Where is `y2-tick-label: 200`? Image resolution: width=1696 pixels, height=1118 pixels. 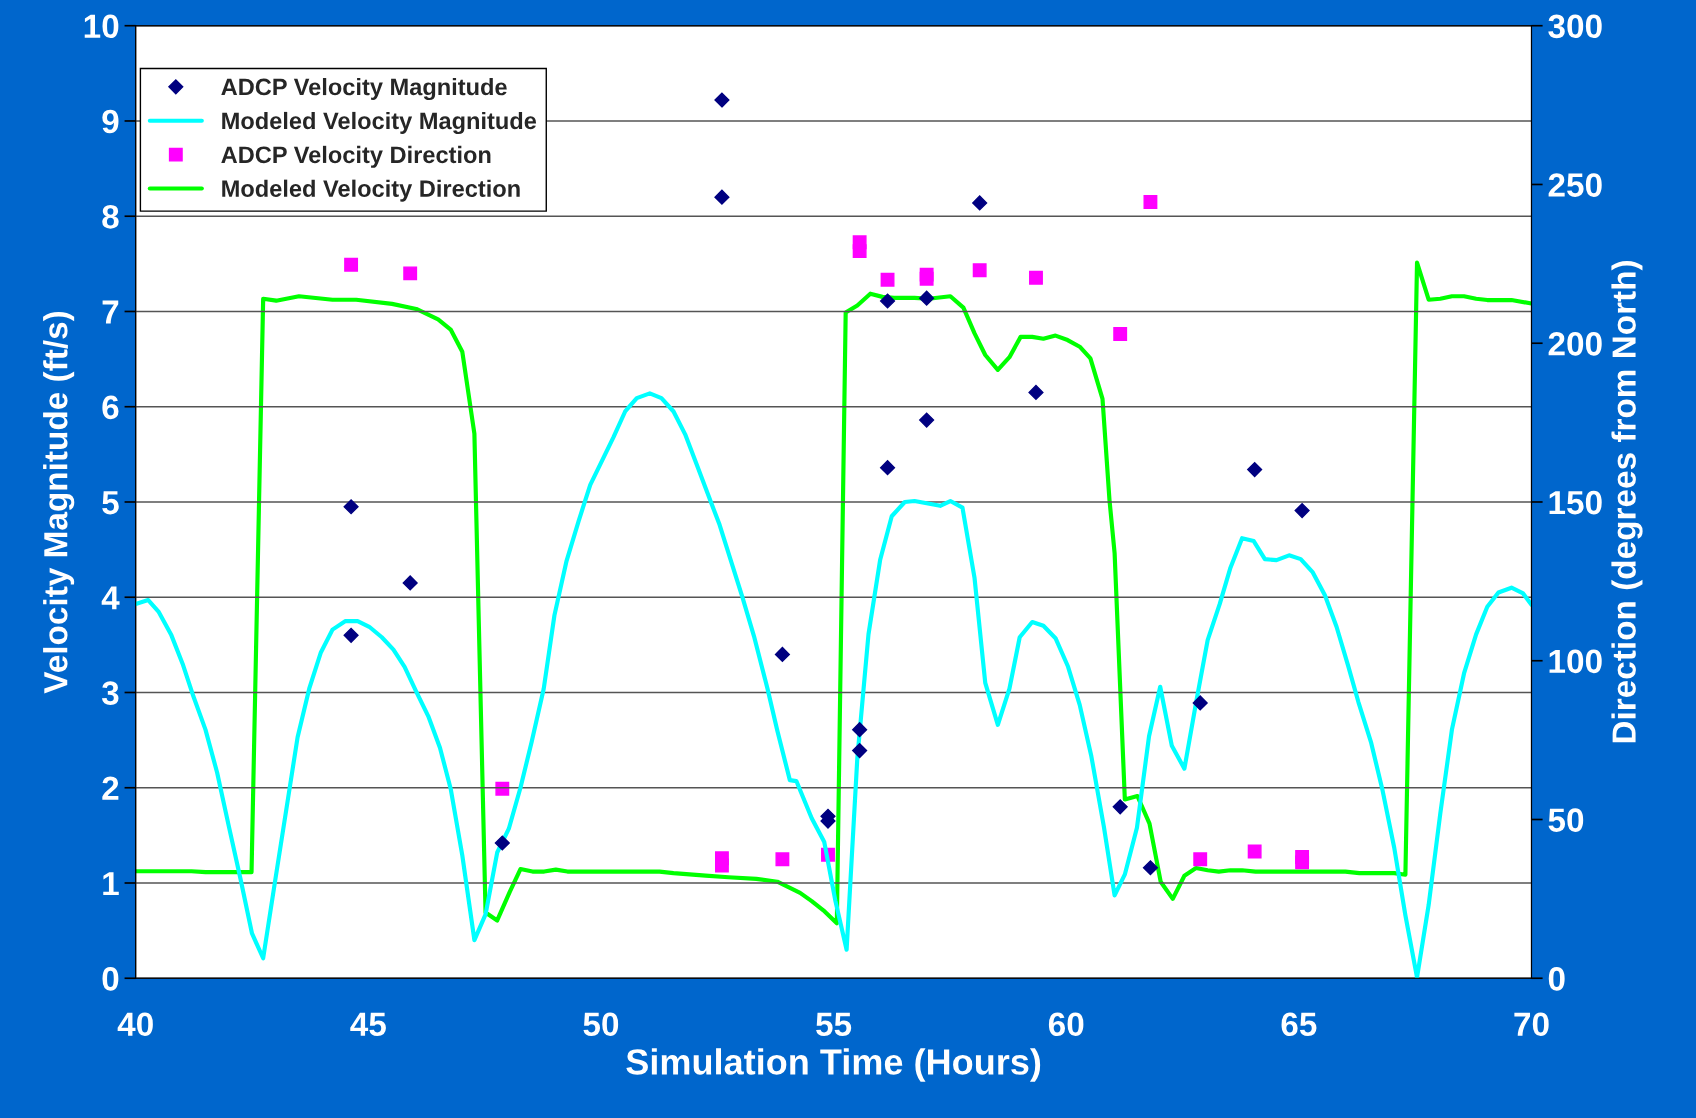
y2-tick-label: 200 is located at coordinates (1575, 344).